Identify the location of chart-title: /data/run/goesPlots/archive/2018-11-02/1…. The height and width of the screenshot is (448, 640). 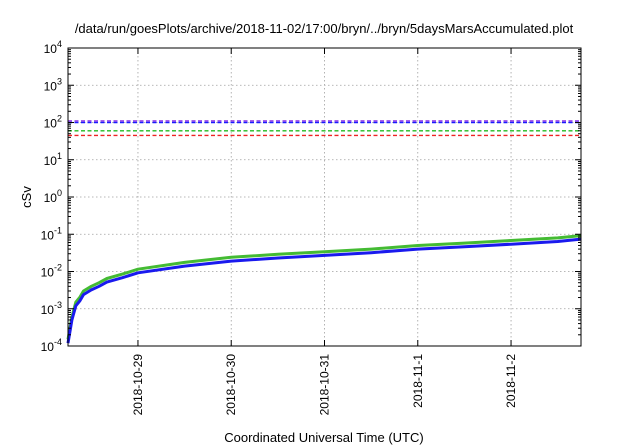
(324, 28).